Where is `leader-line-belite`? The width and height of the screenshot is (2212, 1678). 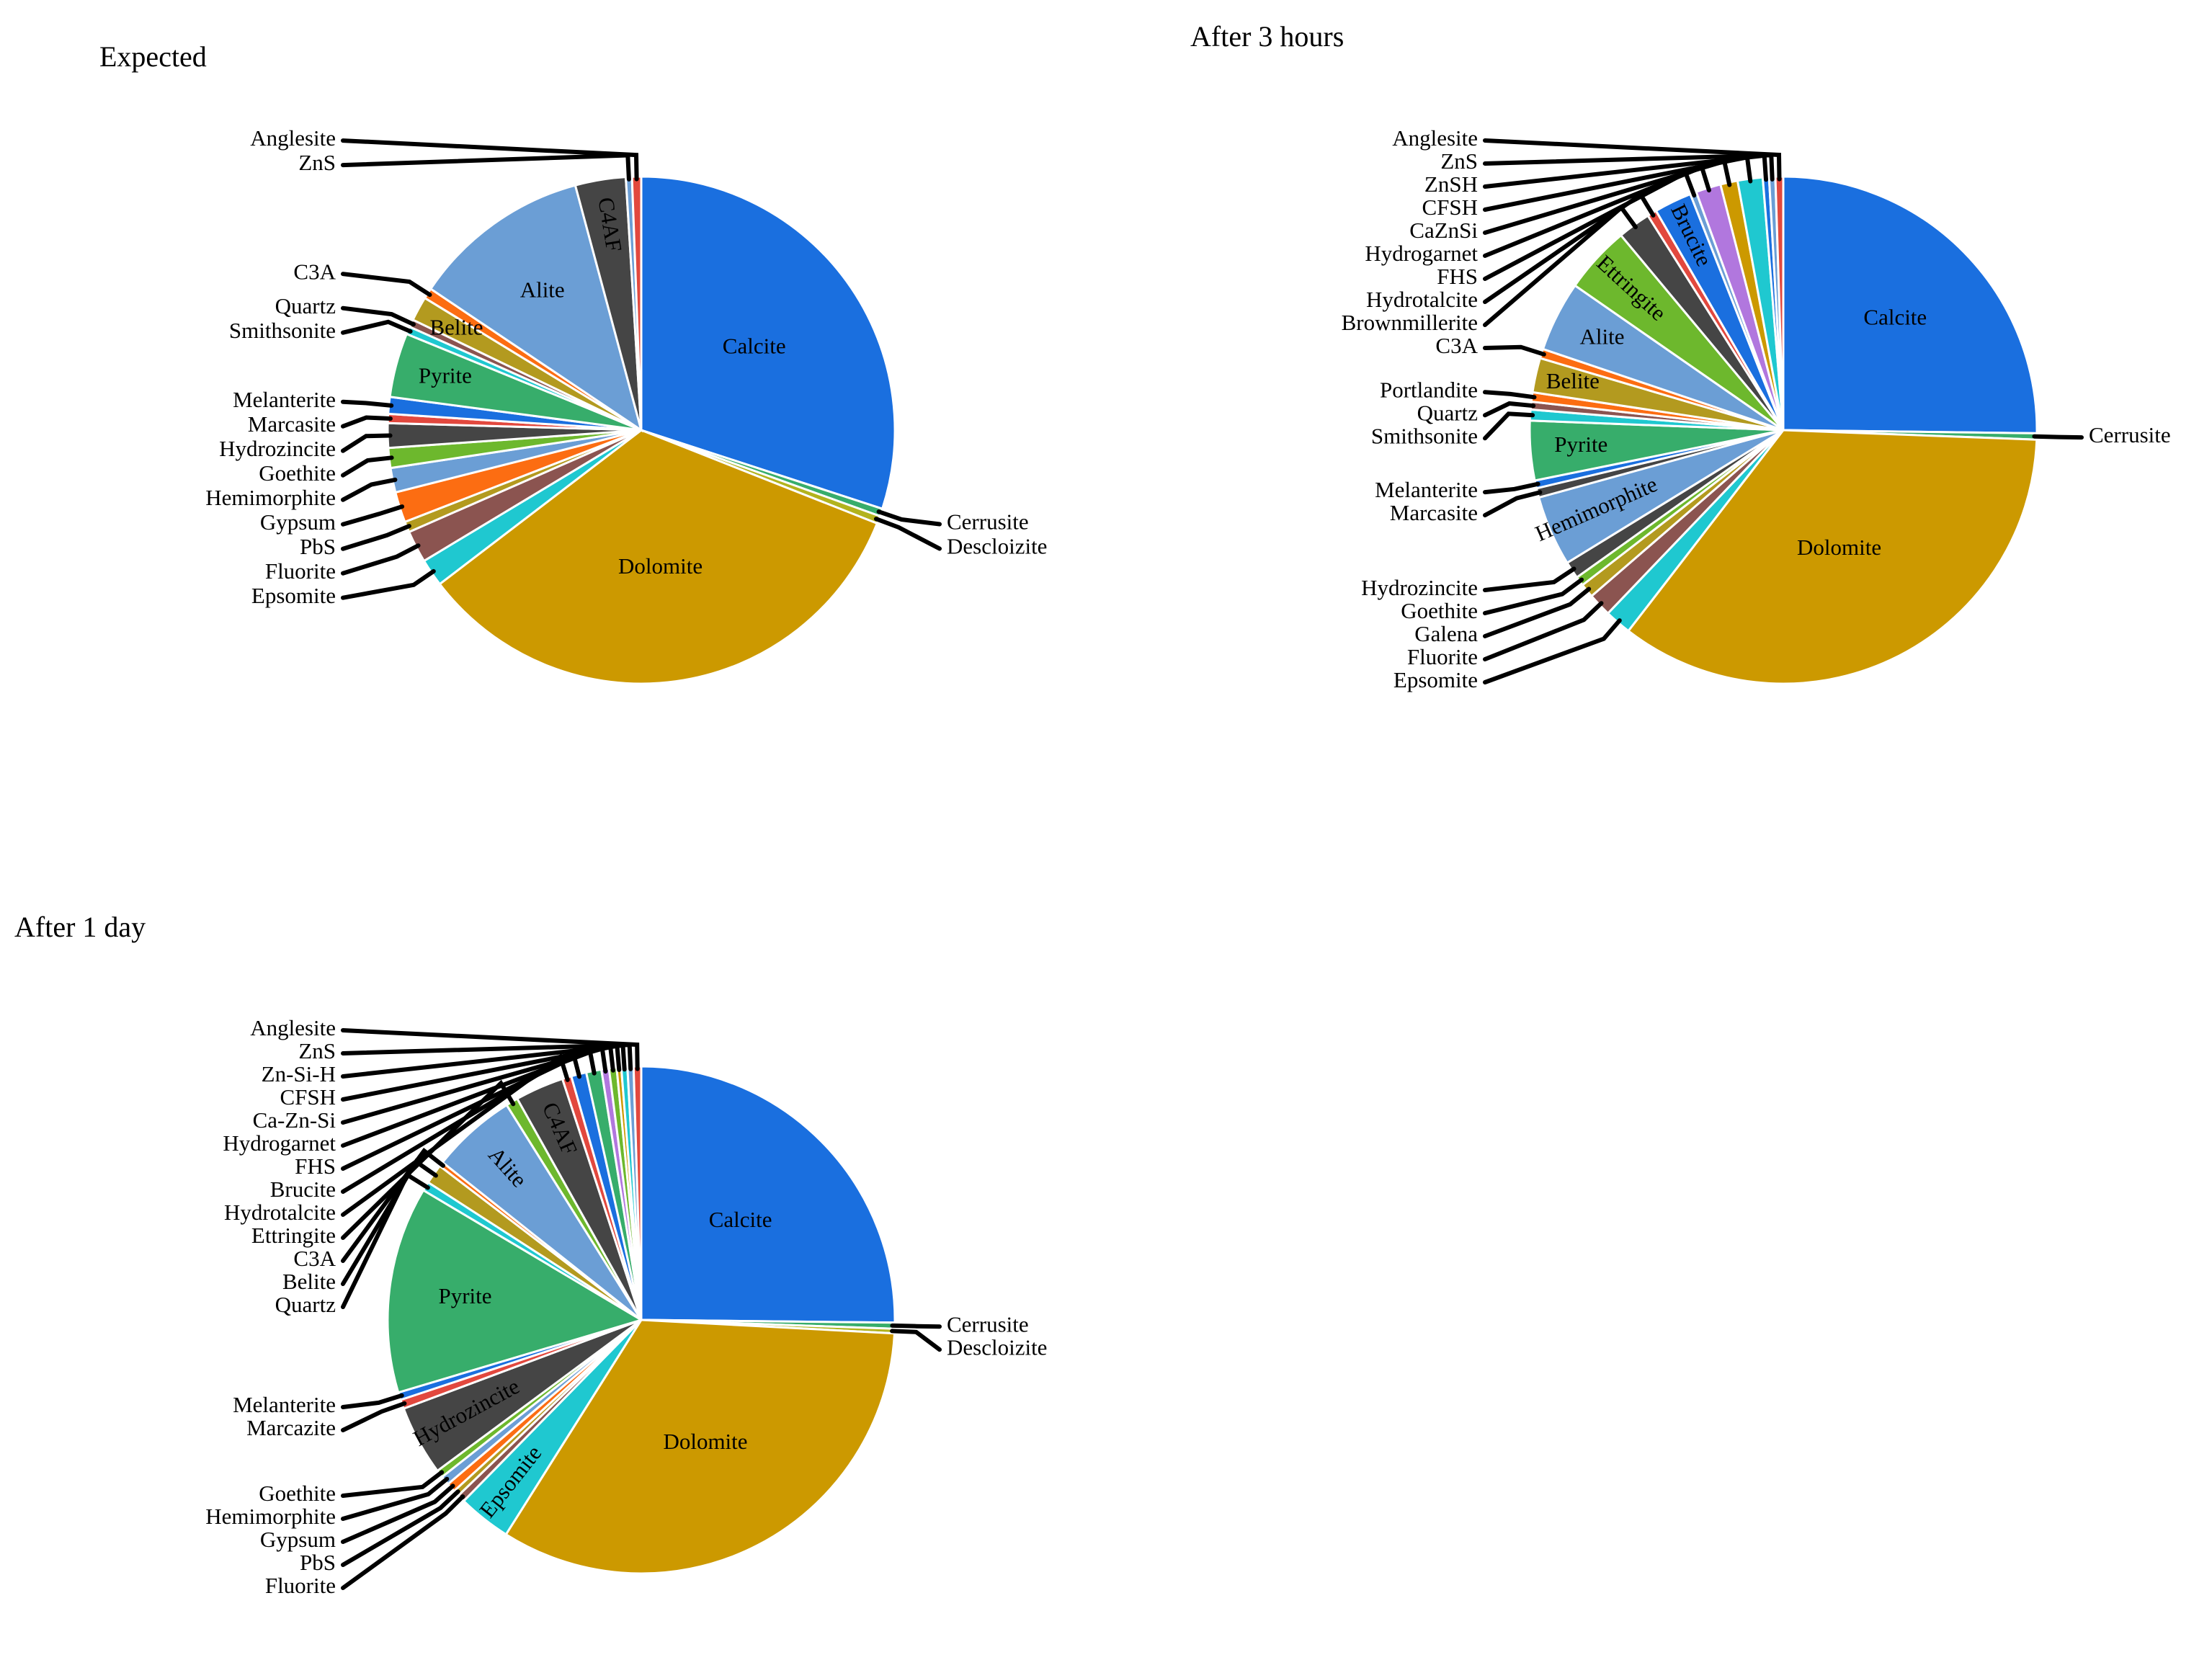 leader-line-belite is located at coordinates (390, 1222).